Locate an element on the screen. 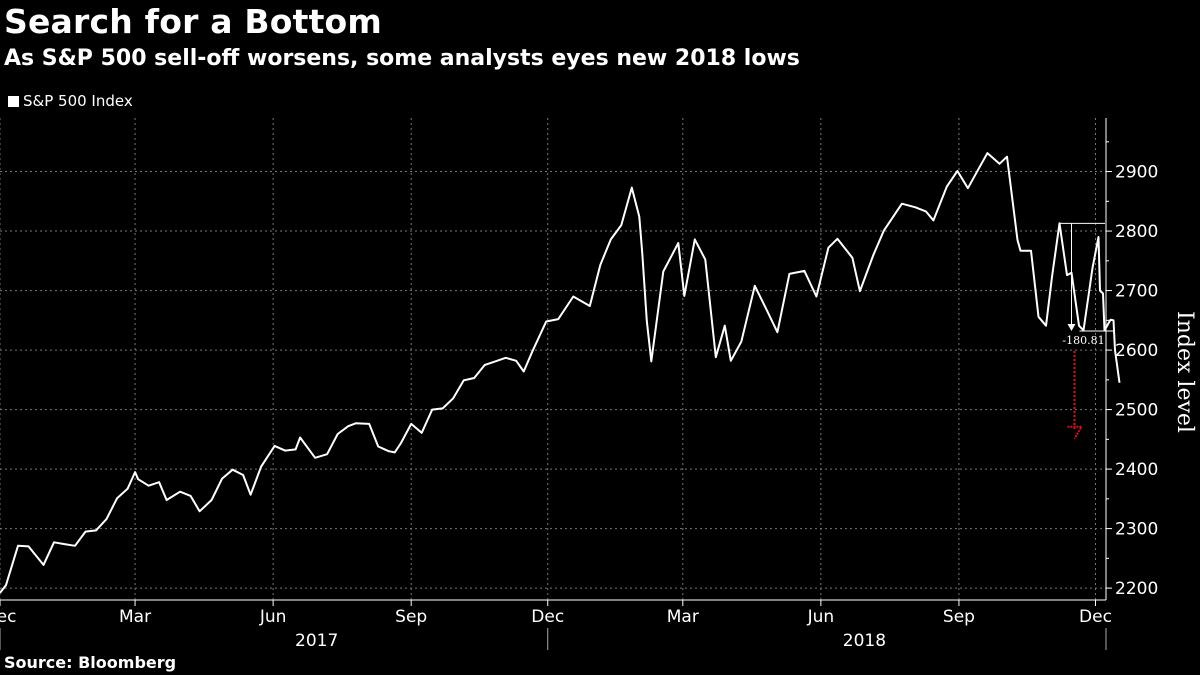  y-tick-label: 2500 is located at coordinates (1136, 411).